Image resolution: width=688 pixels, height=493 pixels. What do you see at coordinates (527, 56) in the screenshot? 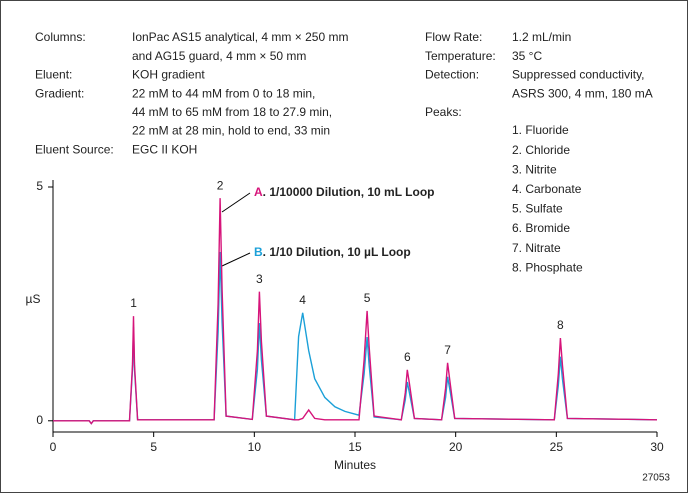
I see `condition-value: 35 °C` at bounding box center [527, 56].